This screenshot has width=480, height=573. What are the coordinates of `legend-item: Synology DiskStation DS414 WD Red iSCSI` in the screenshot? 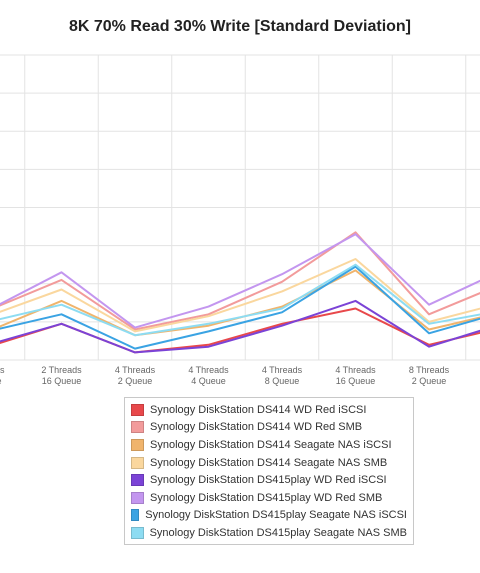 It's located at (269, 410).